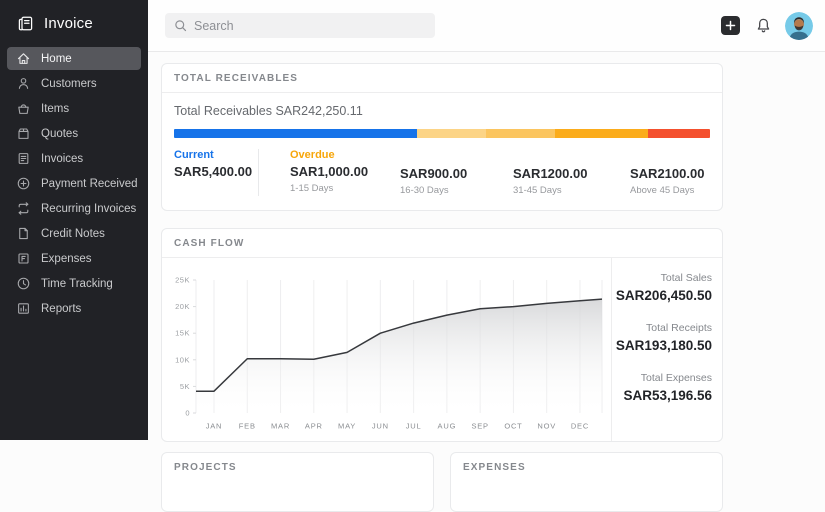 The width and height of the screenshot is (825, 512). Describe the element at coordinates (662, 190) in the screenshot. I see `breakdown-days-range: Above 45 Days` at that location.